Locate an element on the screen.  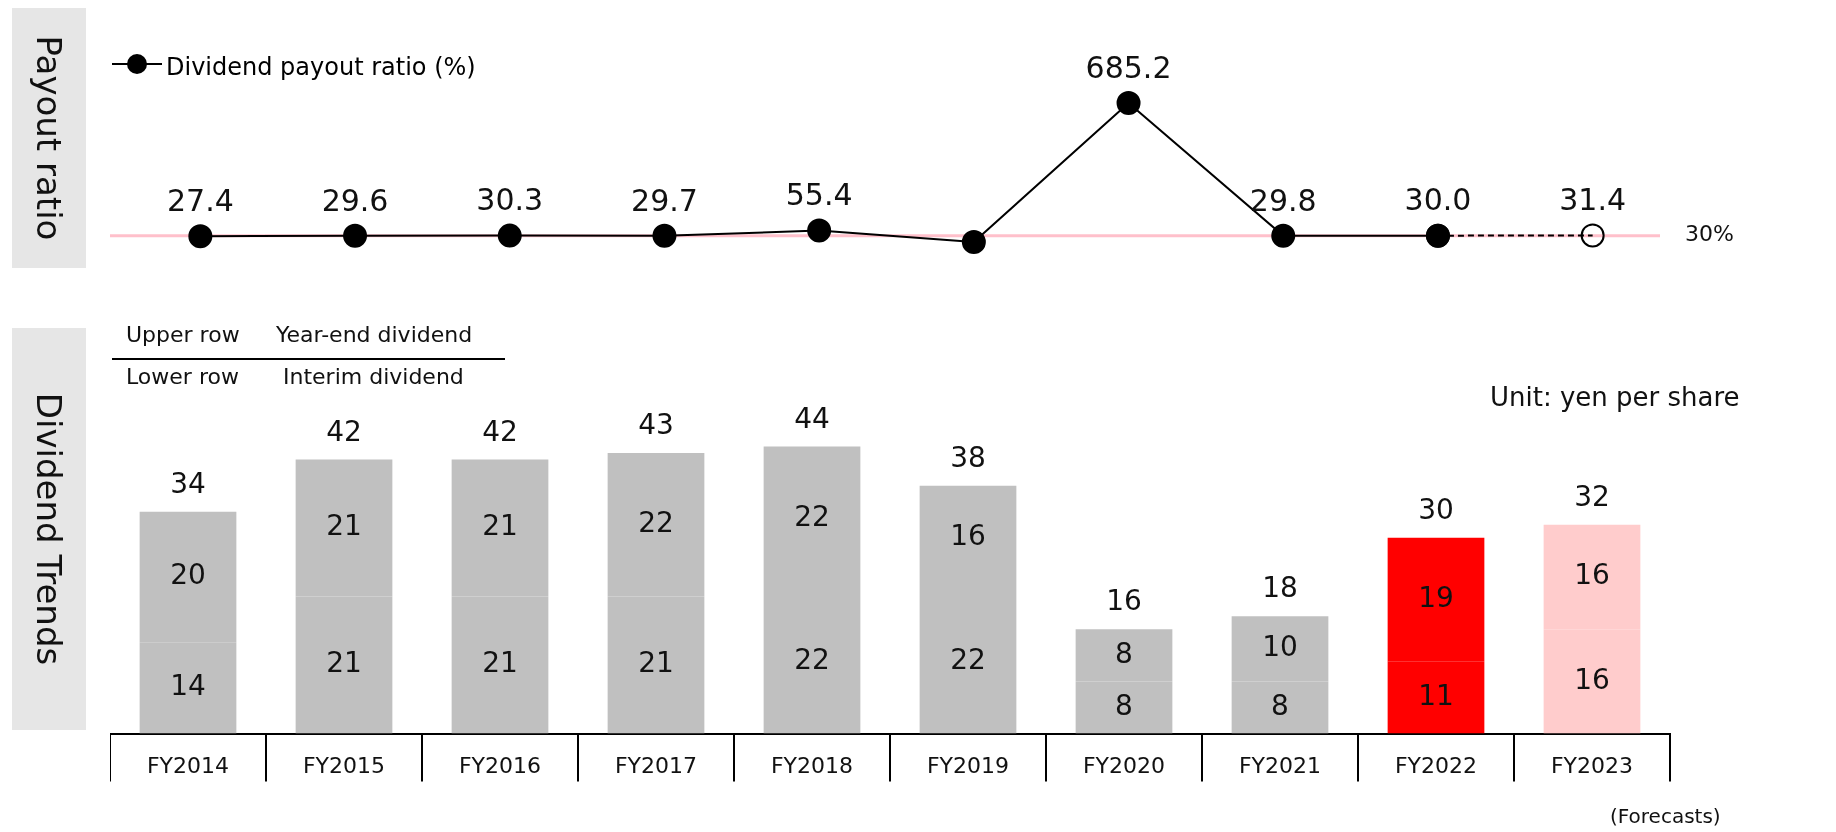
text: Lower row is located at coordinates (182, 376).